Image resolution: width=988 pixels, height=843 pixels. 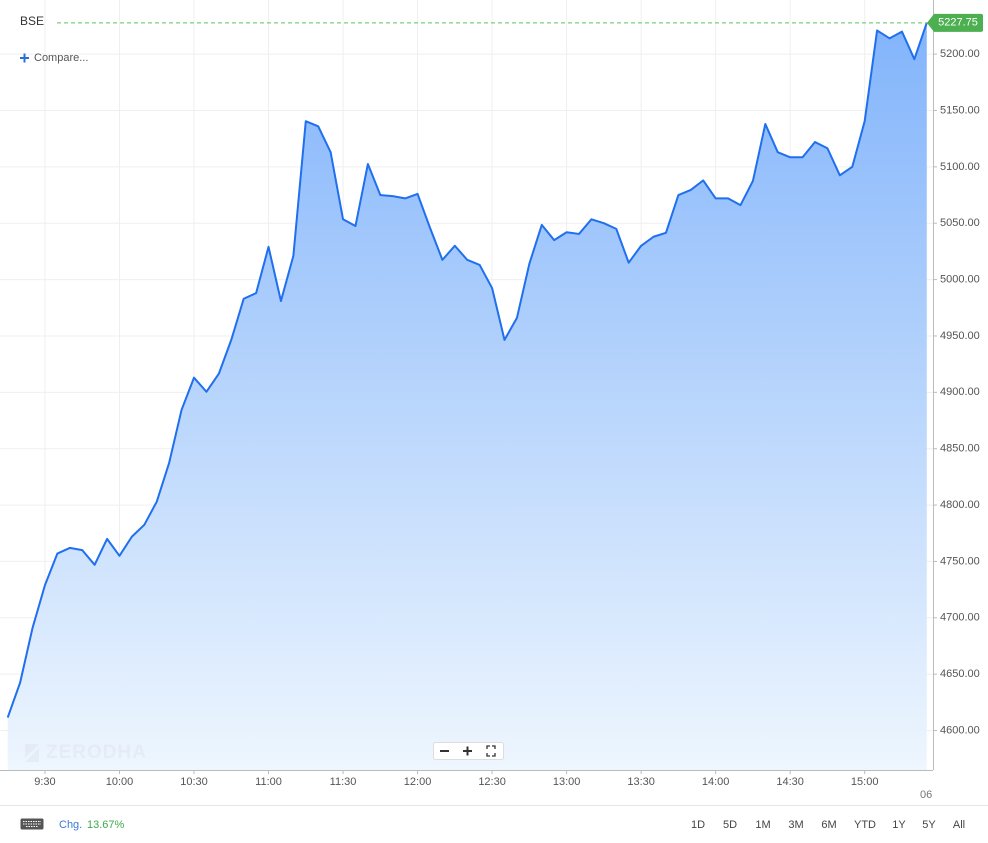 I want to click on change-label: Chg., so click(x=70, y=825).